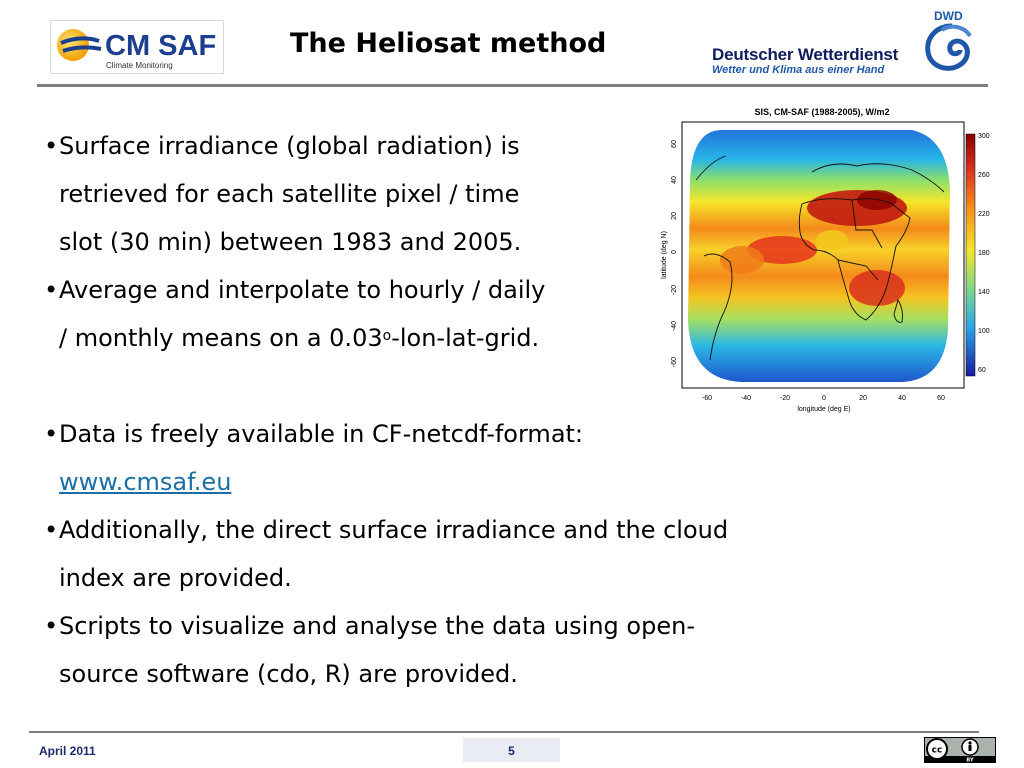 The width and height of the screenshot is (1024, 768). What do you see at coordinates (674, 290) in the screenshot?
I see `y-tick-label: -20` at bounding box center [674, 290].